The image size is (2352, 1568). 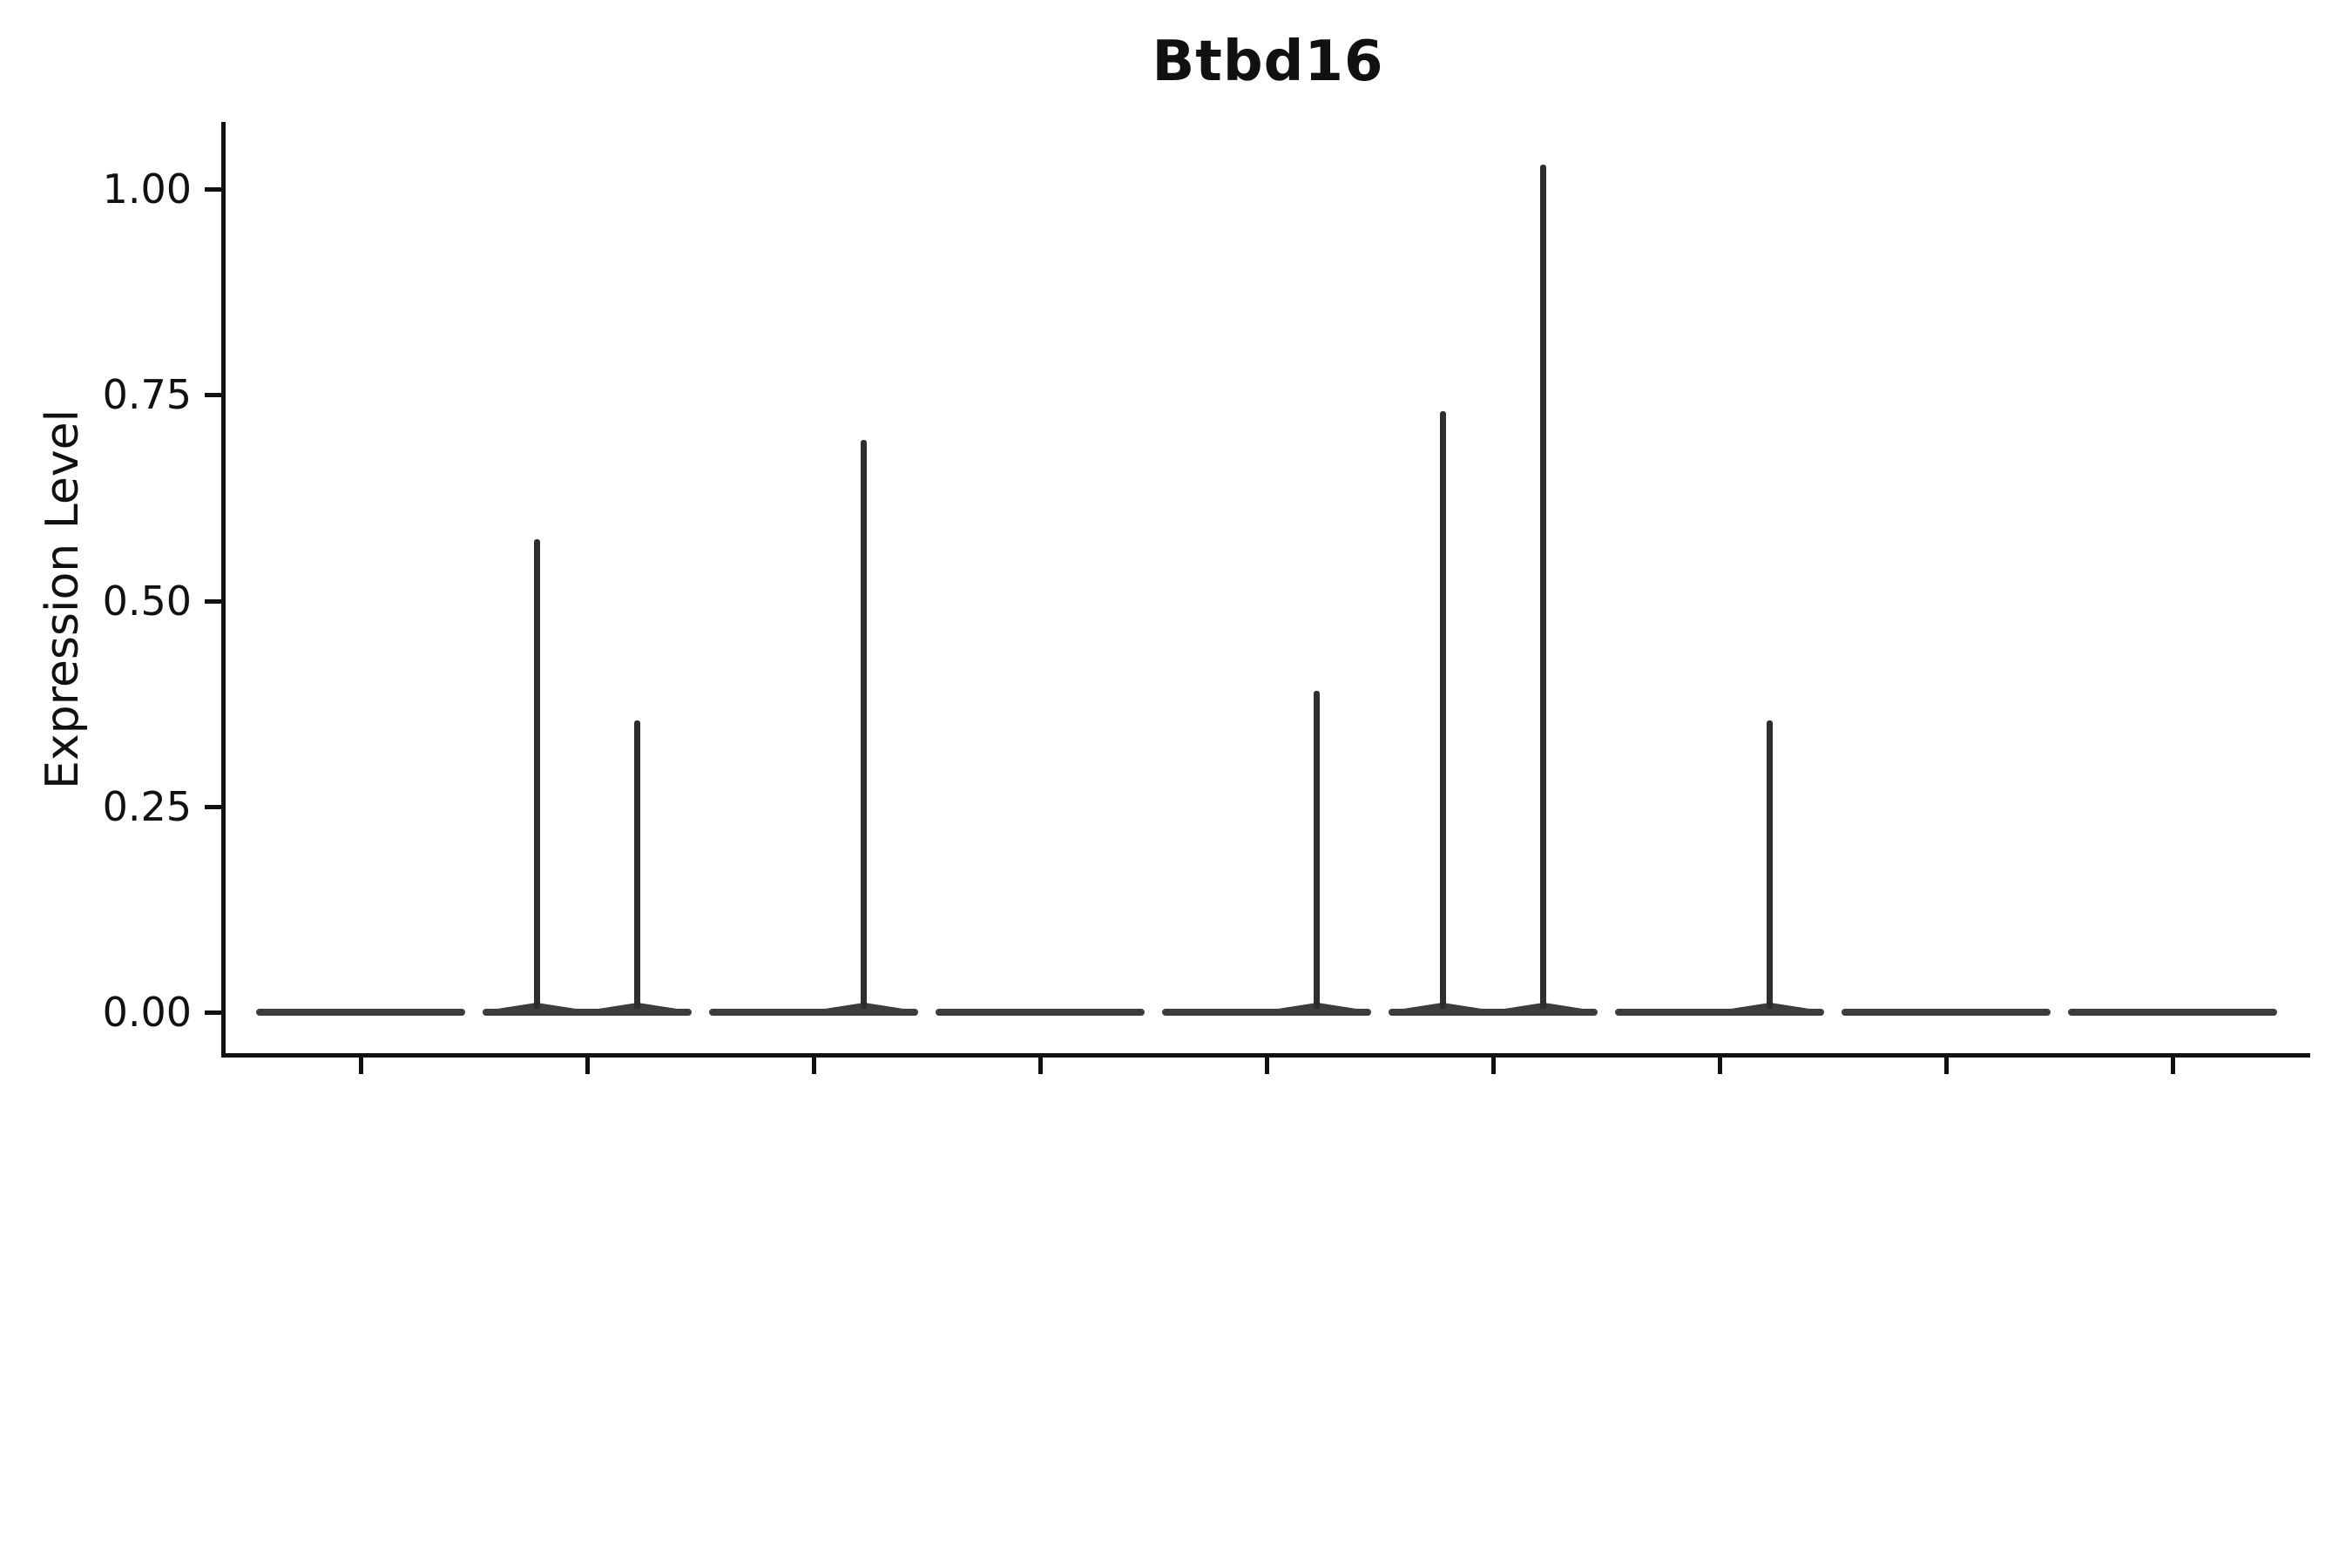 What do you see at coordinates (1268, 62) in the screenshot?
I see `chart-title: Btbd16` at bounding box center [1268, 62].